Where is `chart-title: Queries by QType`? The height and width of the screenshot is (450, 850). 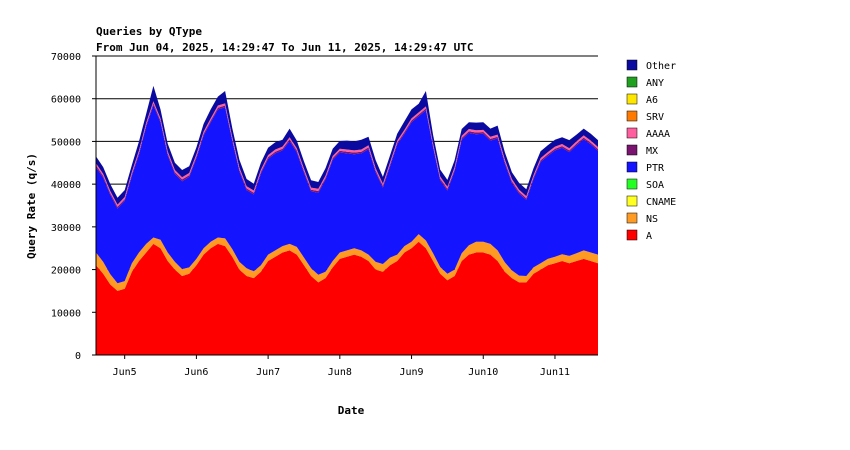
chart-title: Queries by QType is located at coordinates (149, 31).